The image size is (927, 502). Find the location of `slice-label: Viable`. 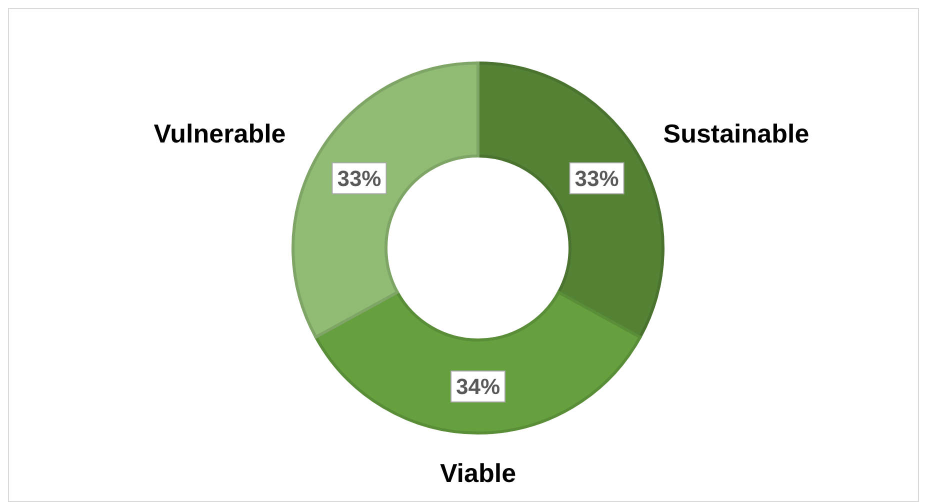

slice-label: Viable is located at coordinates (478, 473).